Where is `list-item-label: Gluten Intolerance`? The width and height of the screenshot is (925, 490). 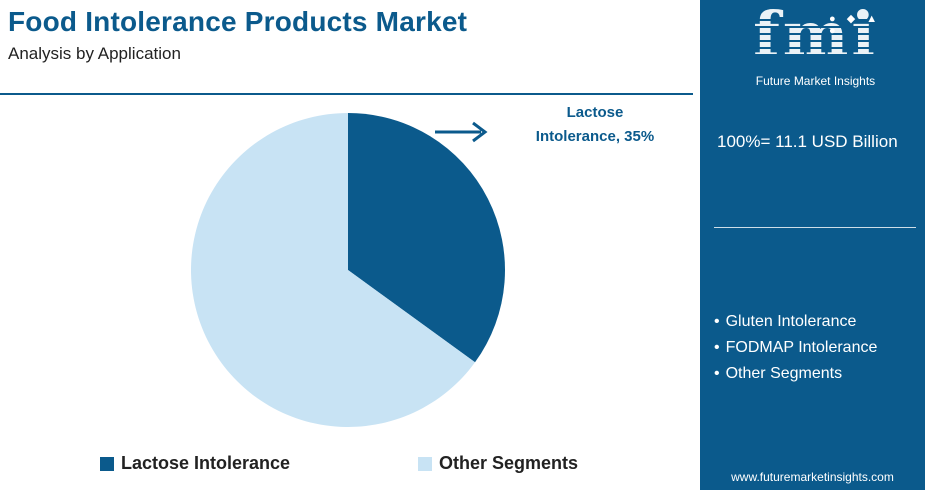 list-item-label: Gluten Intolerance is located at coordinates (791, 321).